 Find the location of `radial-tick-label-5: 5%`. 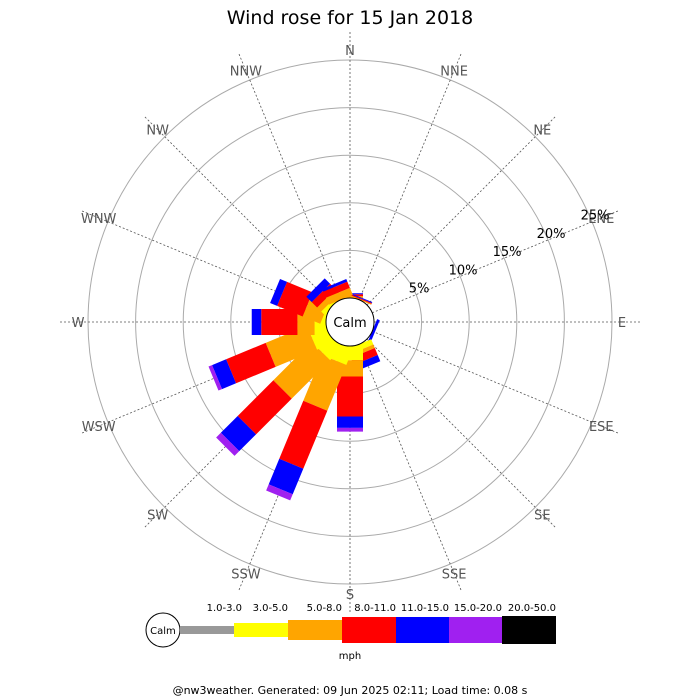

radial-tick-label-5: 5% is located at coordinates (419, 289).